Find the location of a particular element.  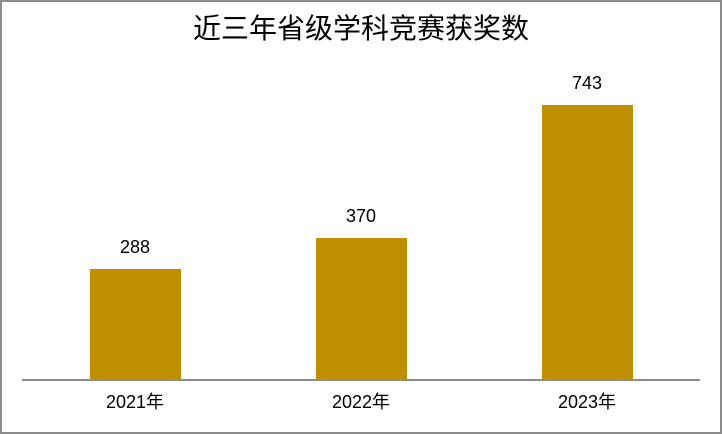

category-label-2023: 2023年 is located at coordinates (587, 402).